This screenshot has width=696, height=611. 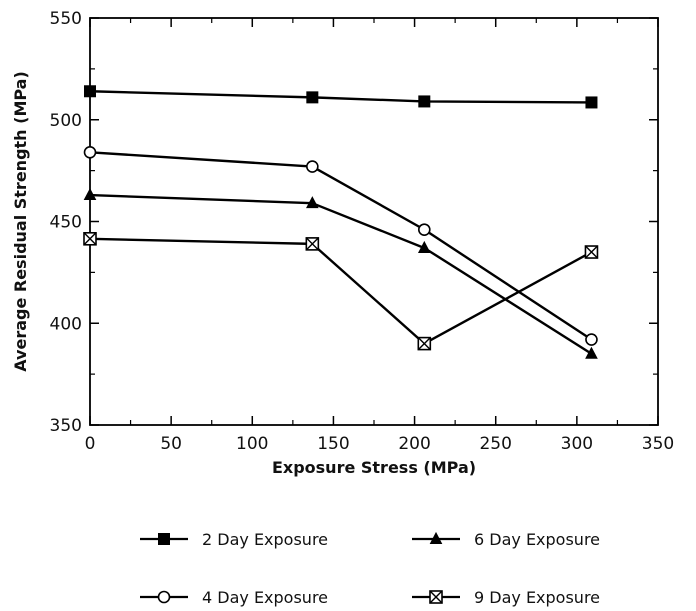 What do you see at coordinates (66, 324) in the screenshot?
I see `y-tick-label: 400` at bounding box center [66, 324].